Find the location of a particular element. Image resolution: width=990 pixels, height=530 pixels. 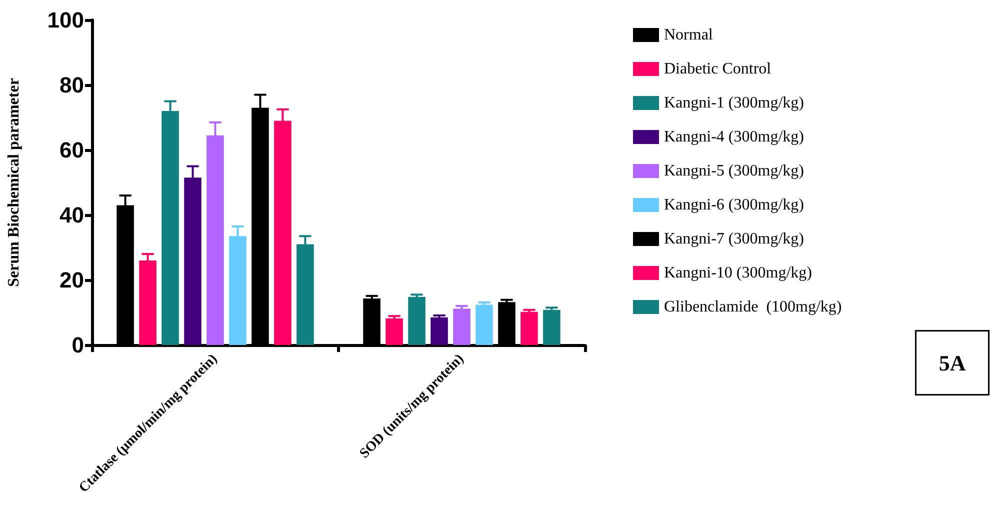

y-tick-label: 20 is located at coordinates (72, 280).